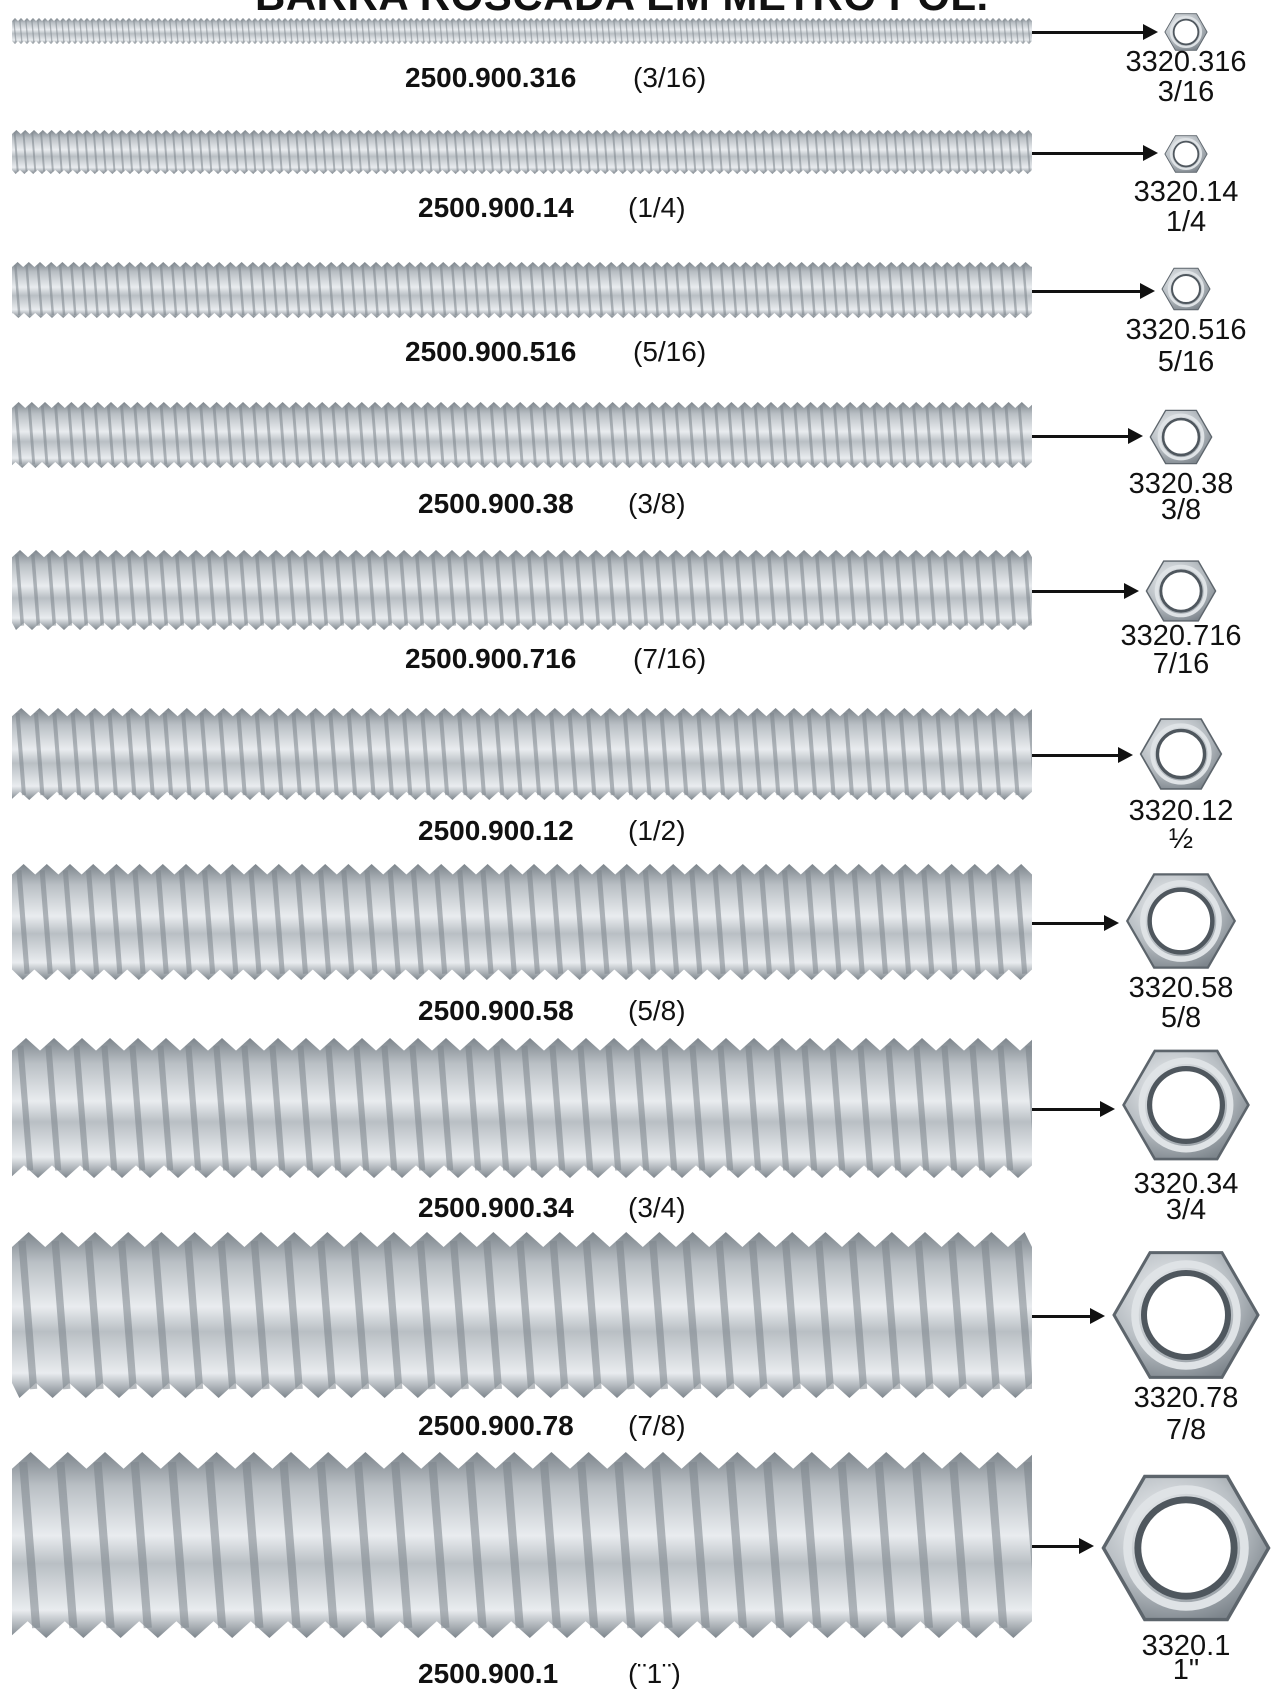 The height and width of the screenshot is (1692, 1272). What do you see at coordinates (488, 1673) in the screenshot?
I see `rod-code-label: 2500.900.1` at bounding box center [488, 1673].